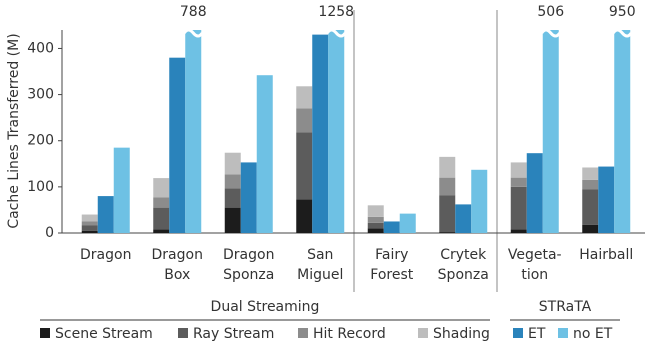  What do you see at coordinates (320, 255) in the screenshot?
I see `x-tick-label: San` at bounding box center [320, 255].